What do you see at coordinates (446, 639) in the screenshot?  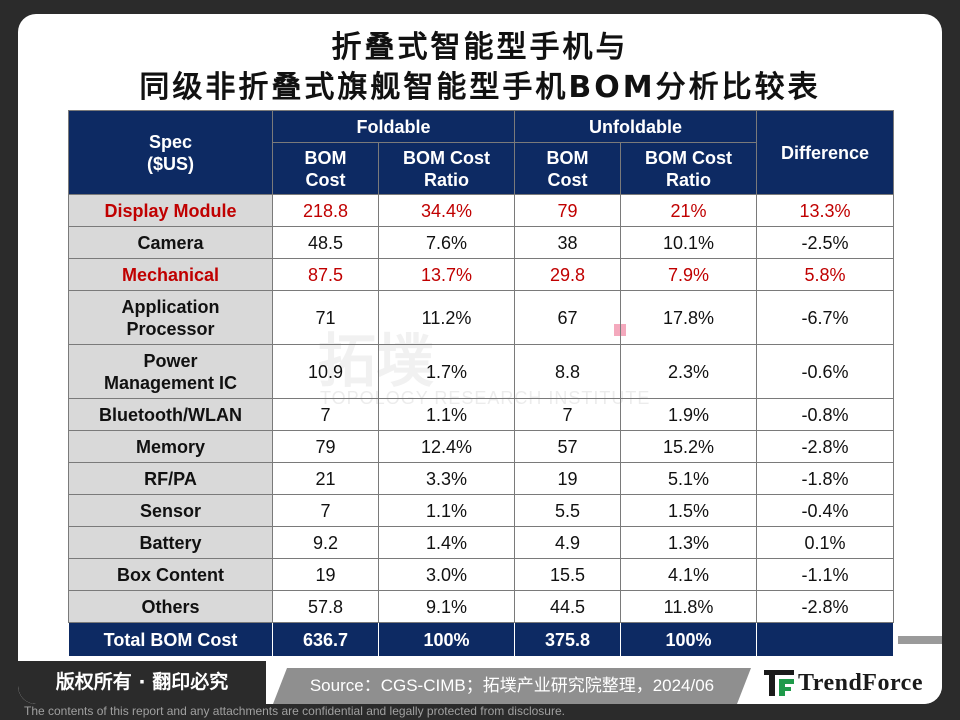 I see `total-foldable-ratio: 100%` at bounding box center [446, 639].